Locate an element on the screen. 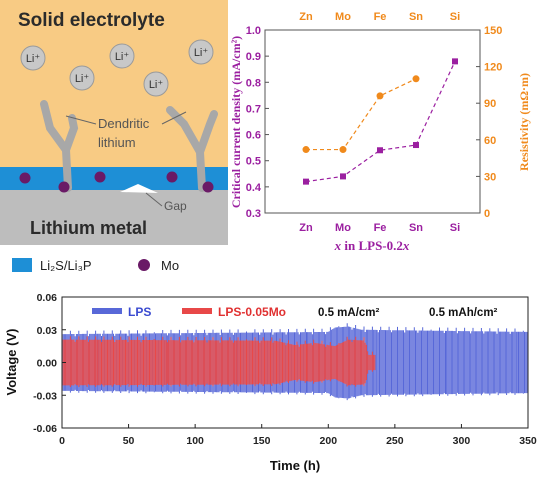  chart2-y-axis: -0.06 -0.03 0.00 0.03 0.06 is located at coordinates (49, 363).